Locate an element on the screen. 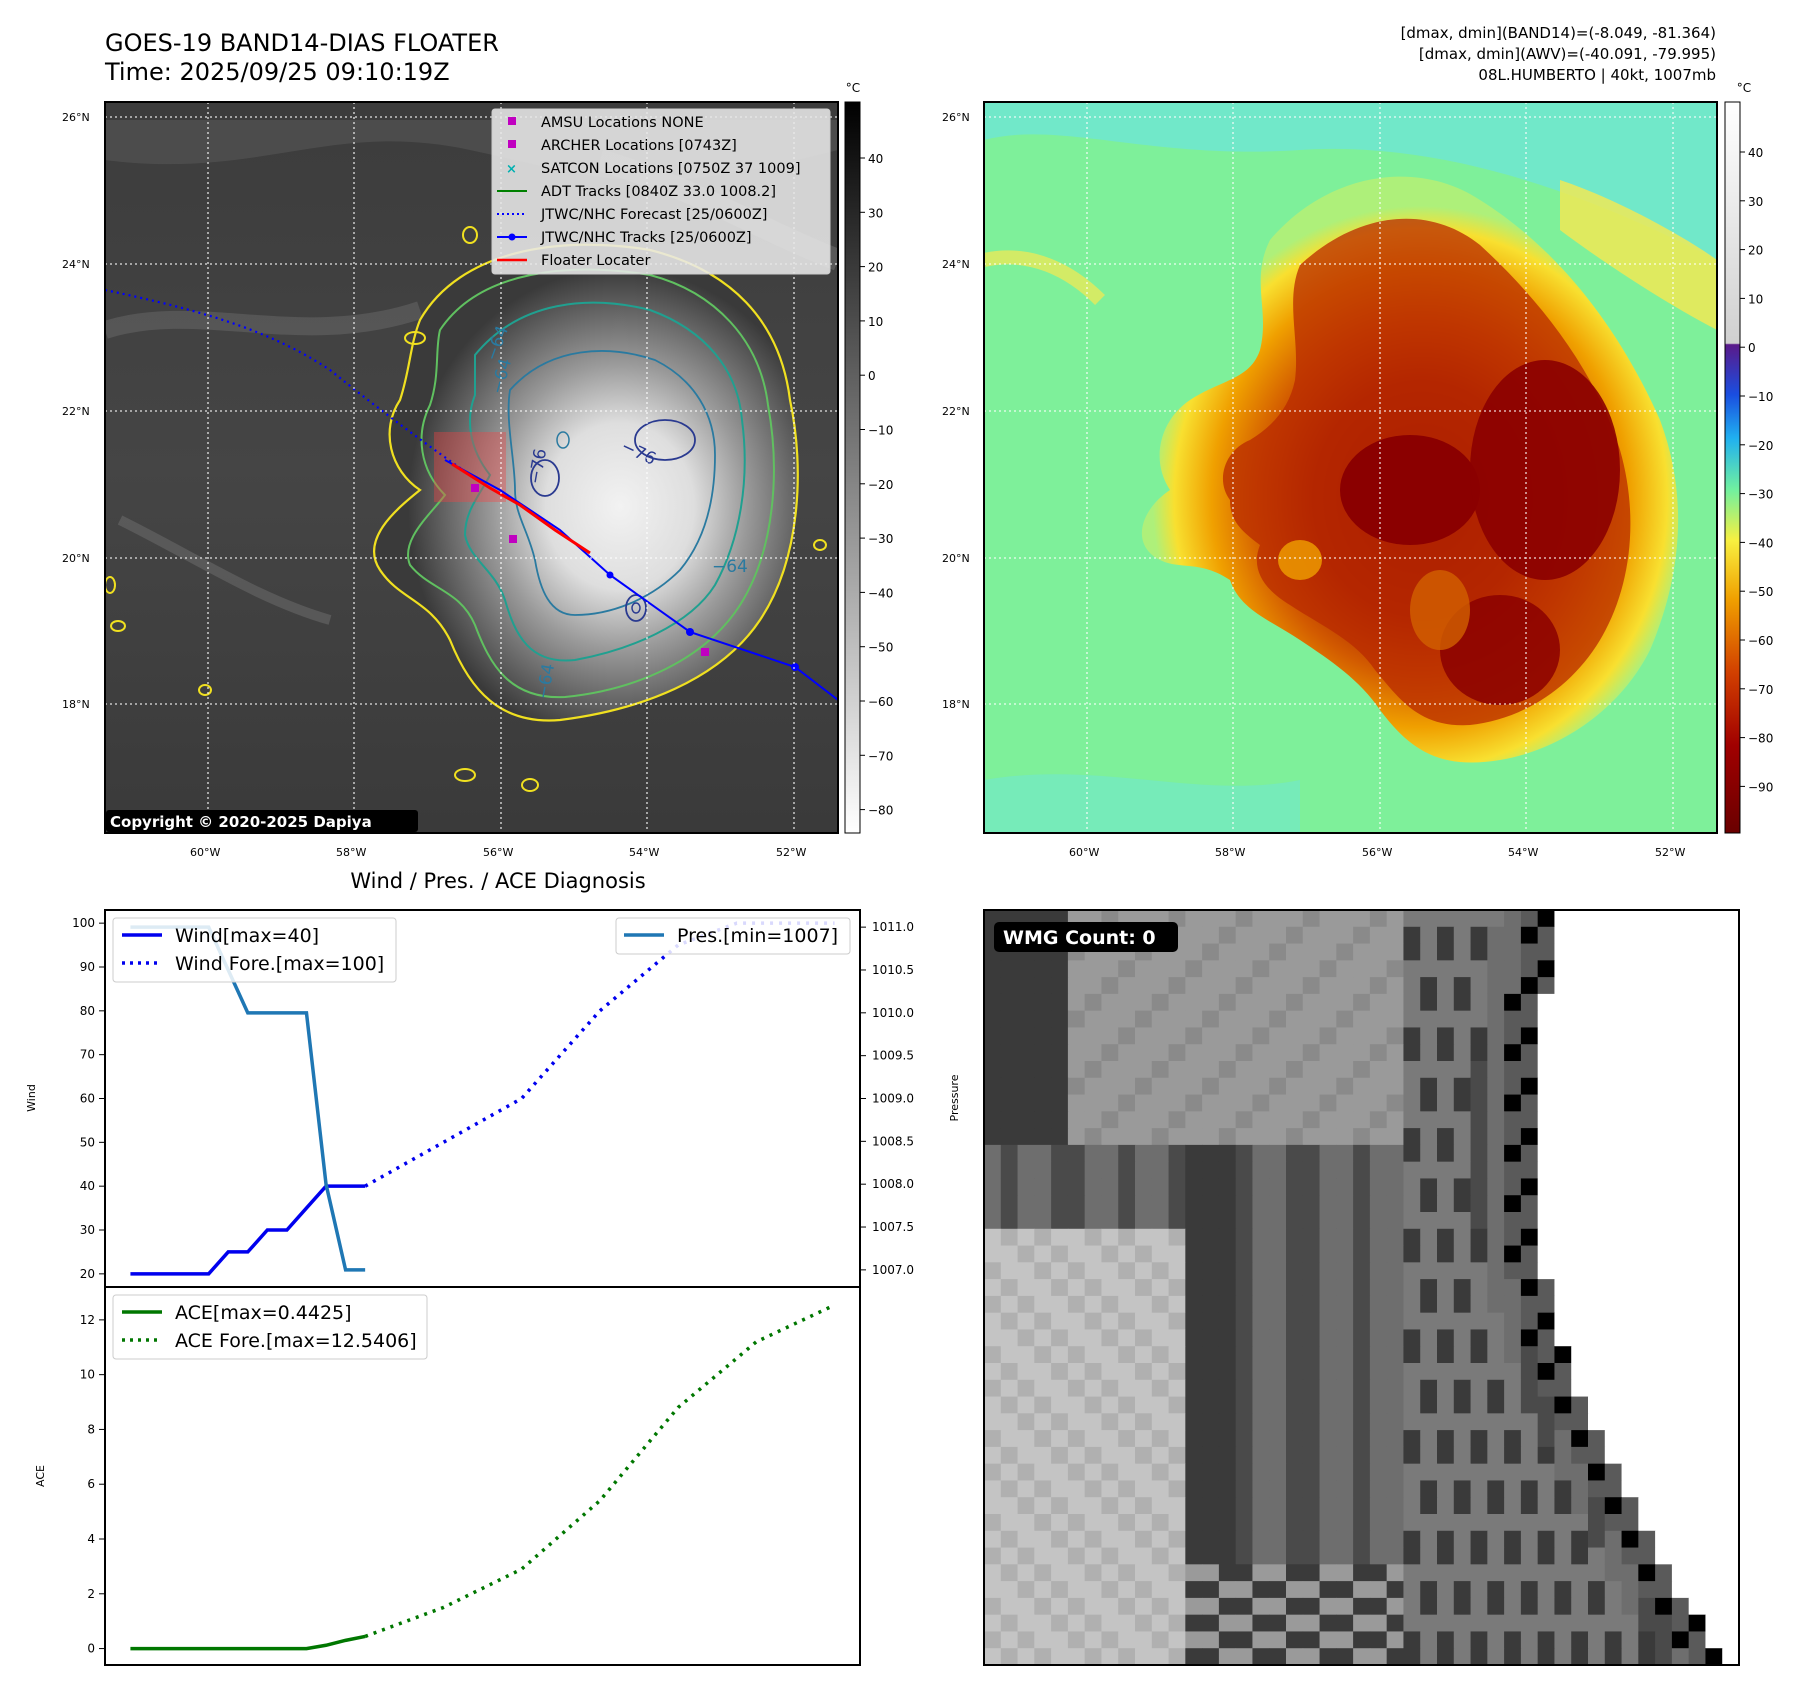 This screenshot has width=1797, height=1690. wind-tick-label: 70 is located at coordinates (87, 1055).